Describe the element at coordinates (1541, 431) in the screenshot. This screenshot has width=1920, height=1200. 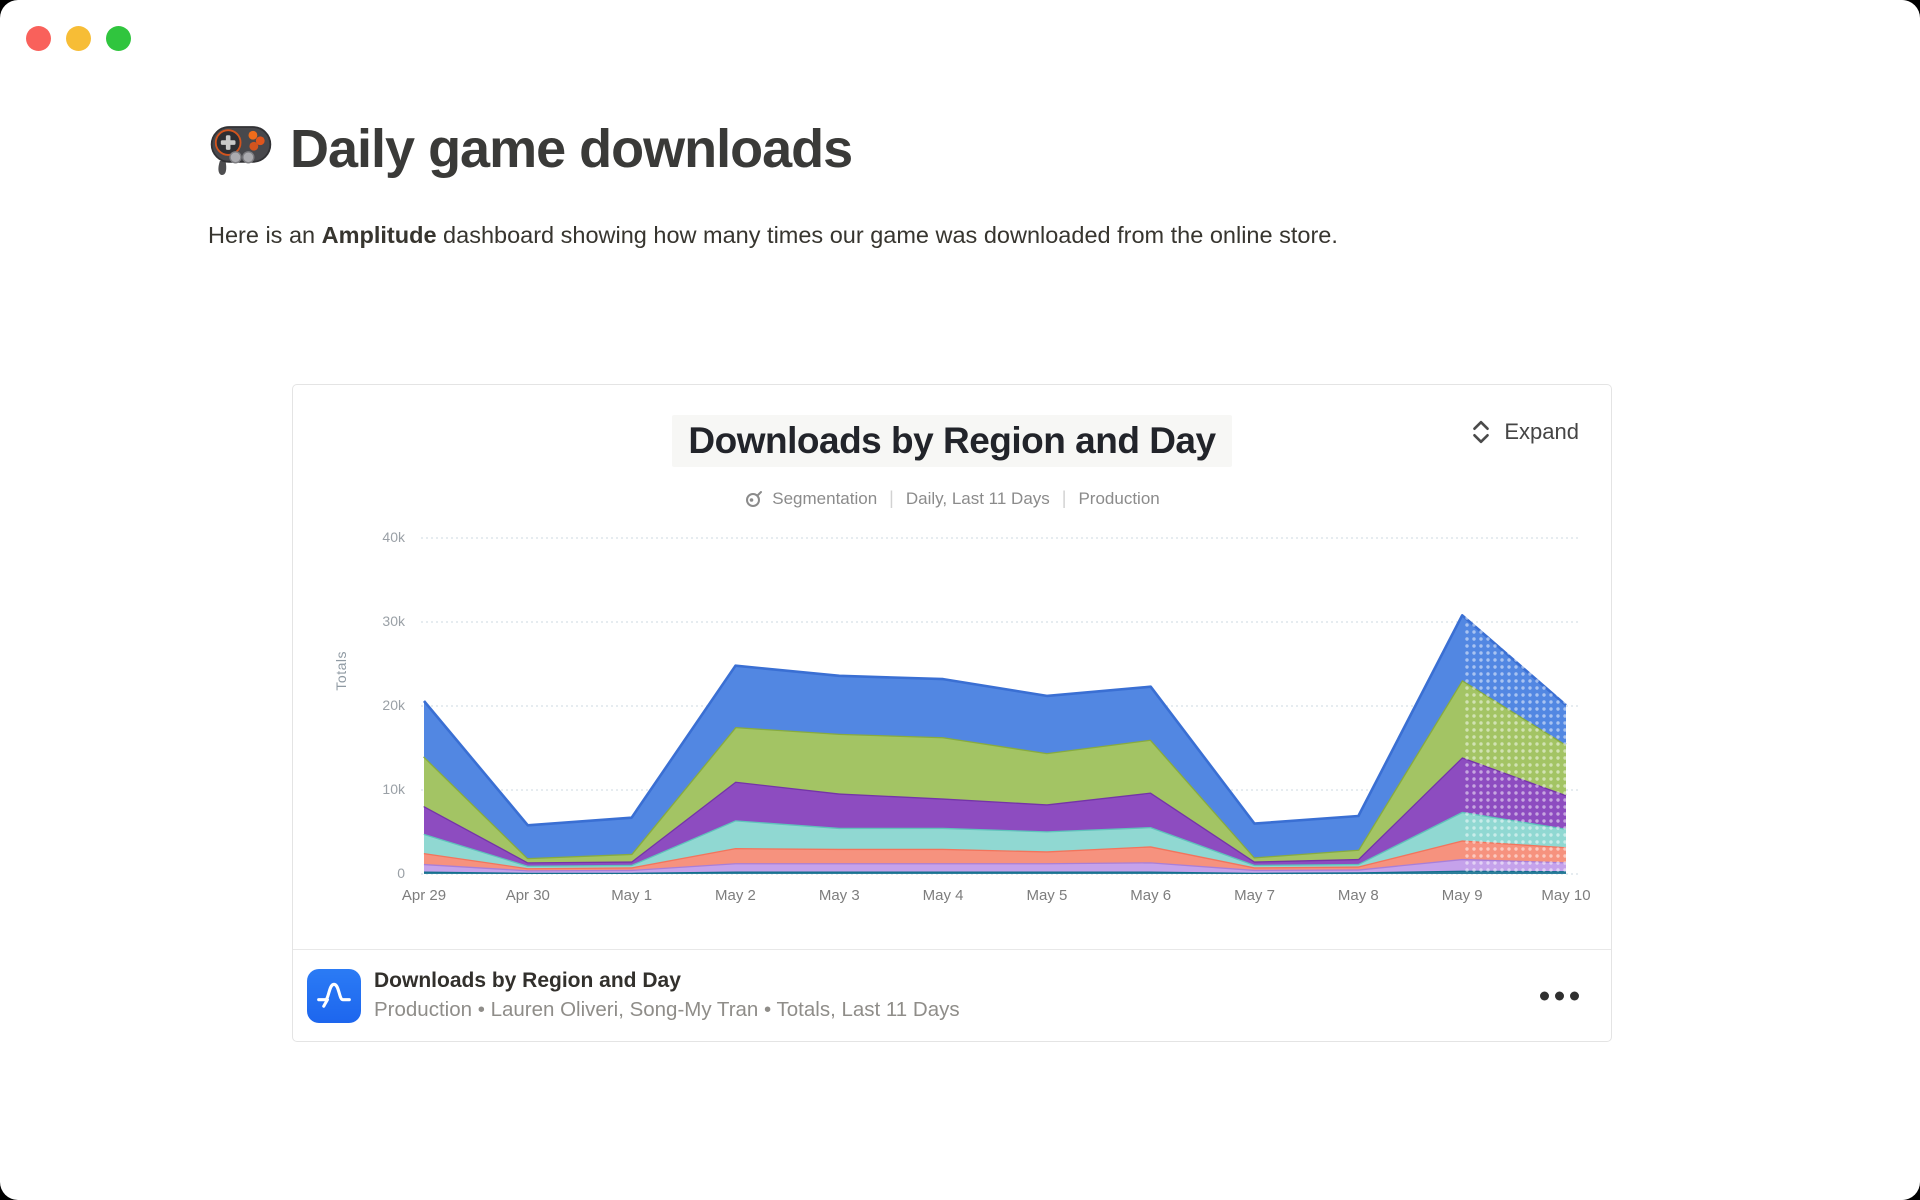
I see `expand-label: Expand` at that location.